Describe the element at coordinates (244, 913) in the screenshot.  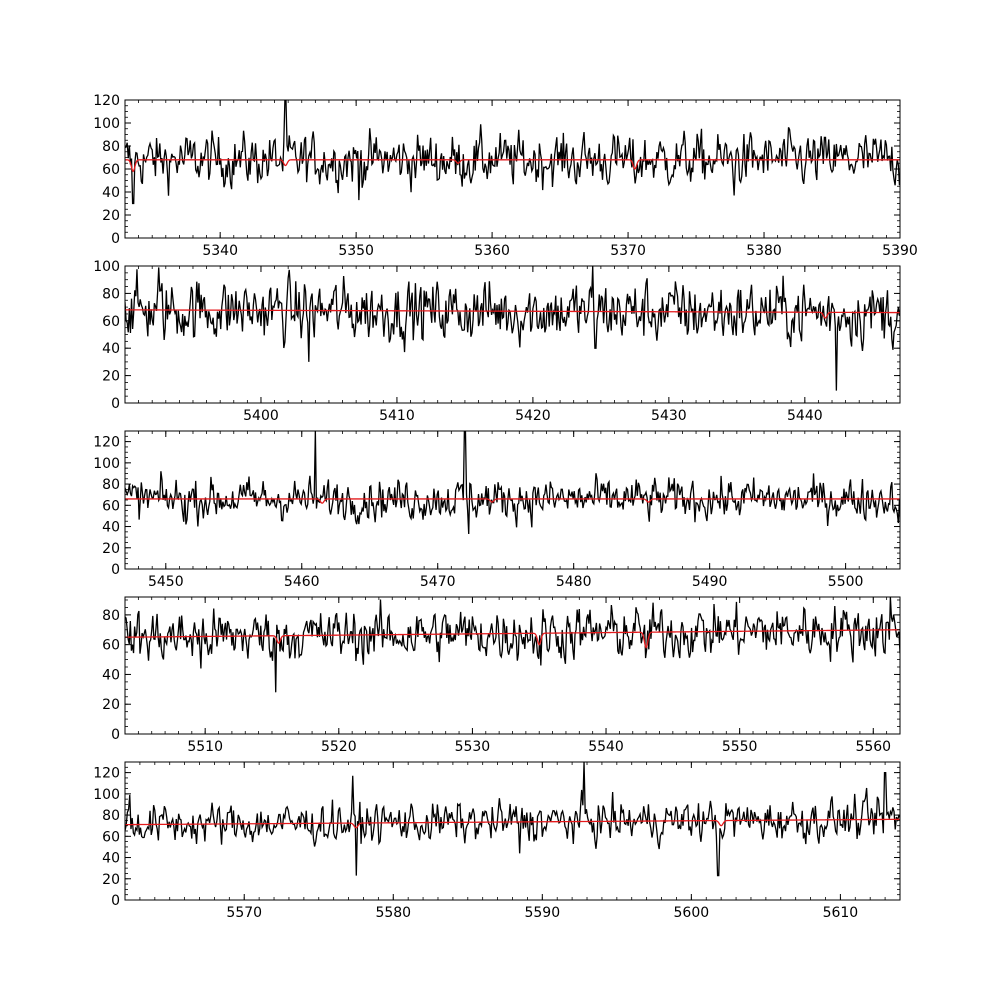
I see `x-tick-label: 5570` at that location.